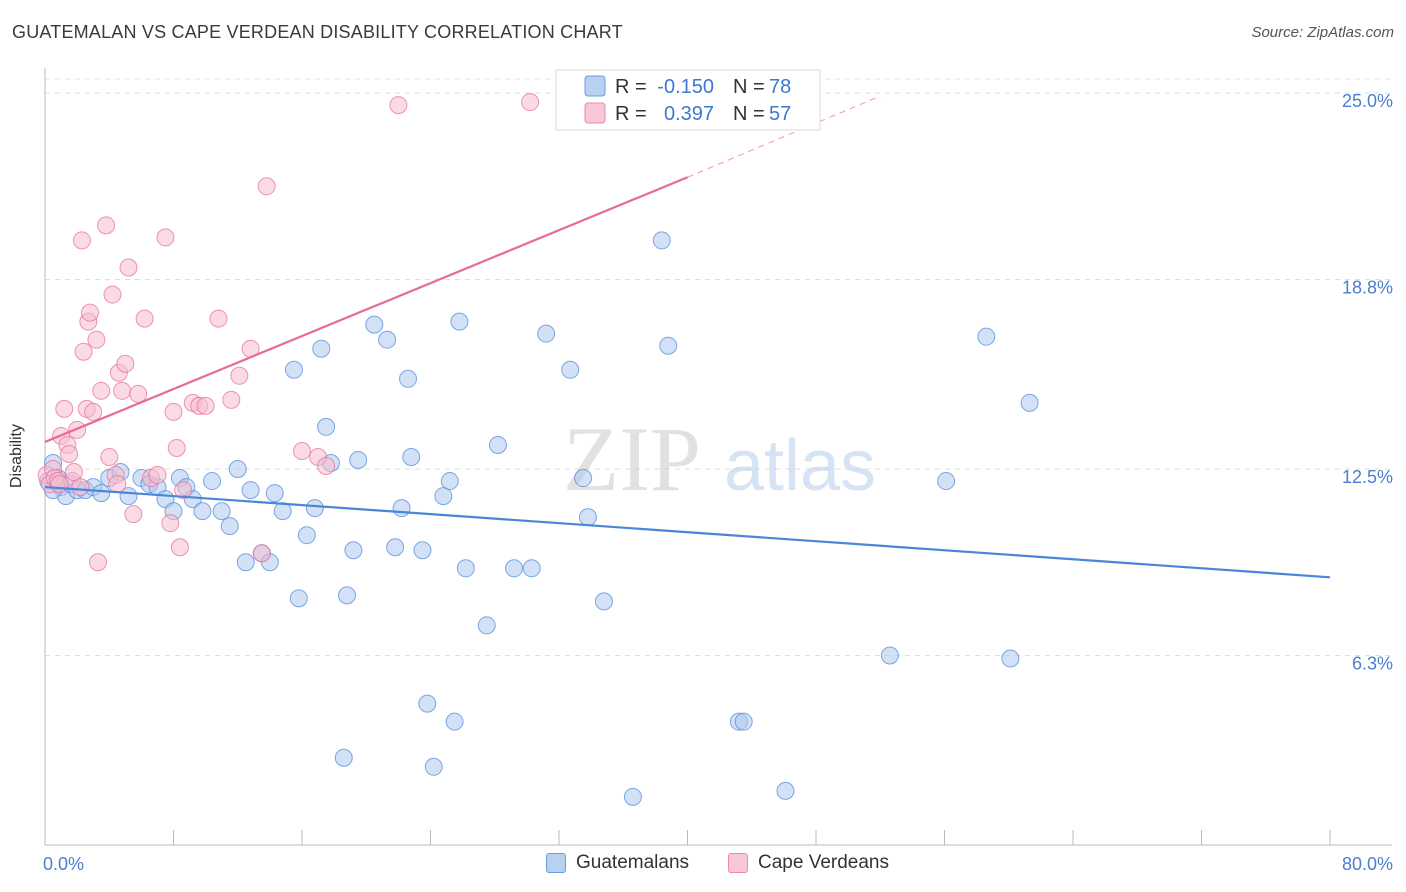 The width and height of the screenshot is (1406, 892). Describe the element at coordinates (688, 100) in the screenshot. I see `legend: R = -0.150 N = 78 R = 0.397 N = 57` at that location.